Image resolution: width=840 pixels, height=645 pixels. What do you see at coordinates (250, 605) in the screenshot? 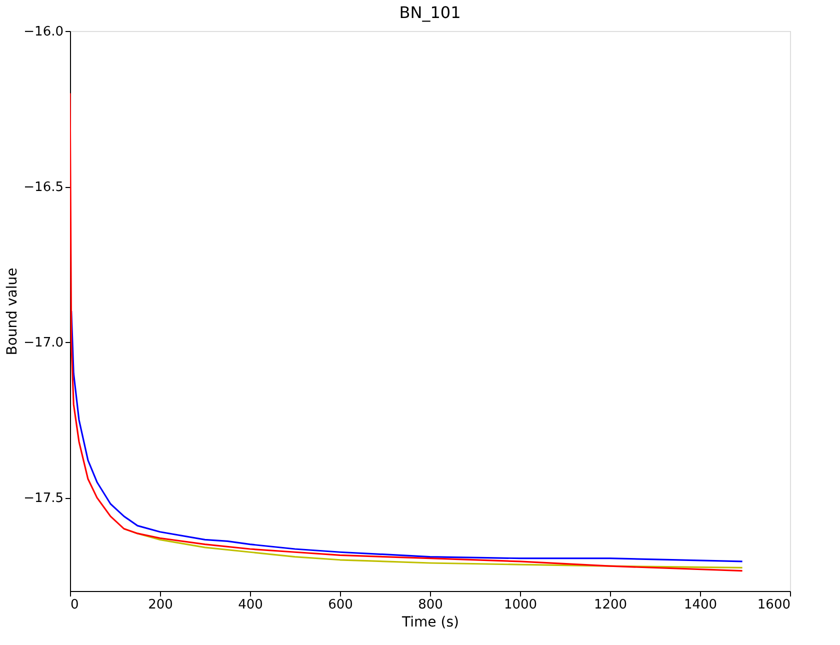
I see `x-tick-label: 400` at bounding box center [250, 605].